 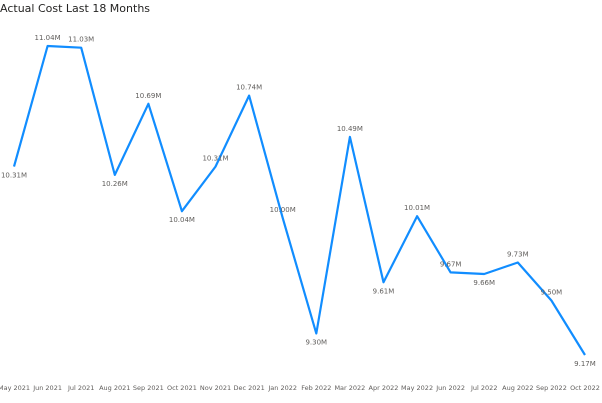 I want to click on data-label: 11.03M, so click(x=81, y=40).